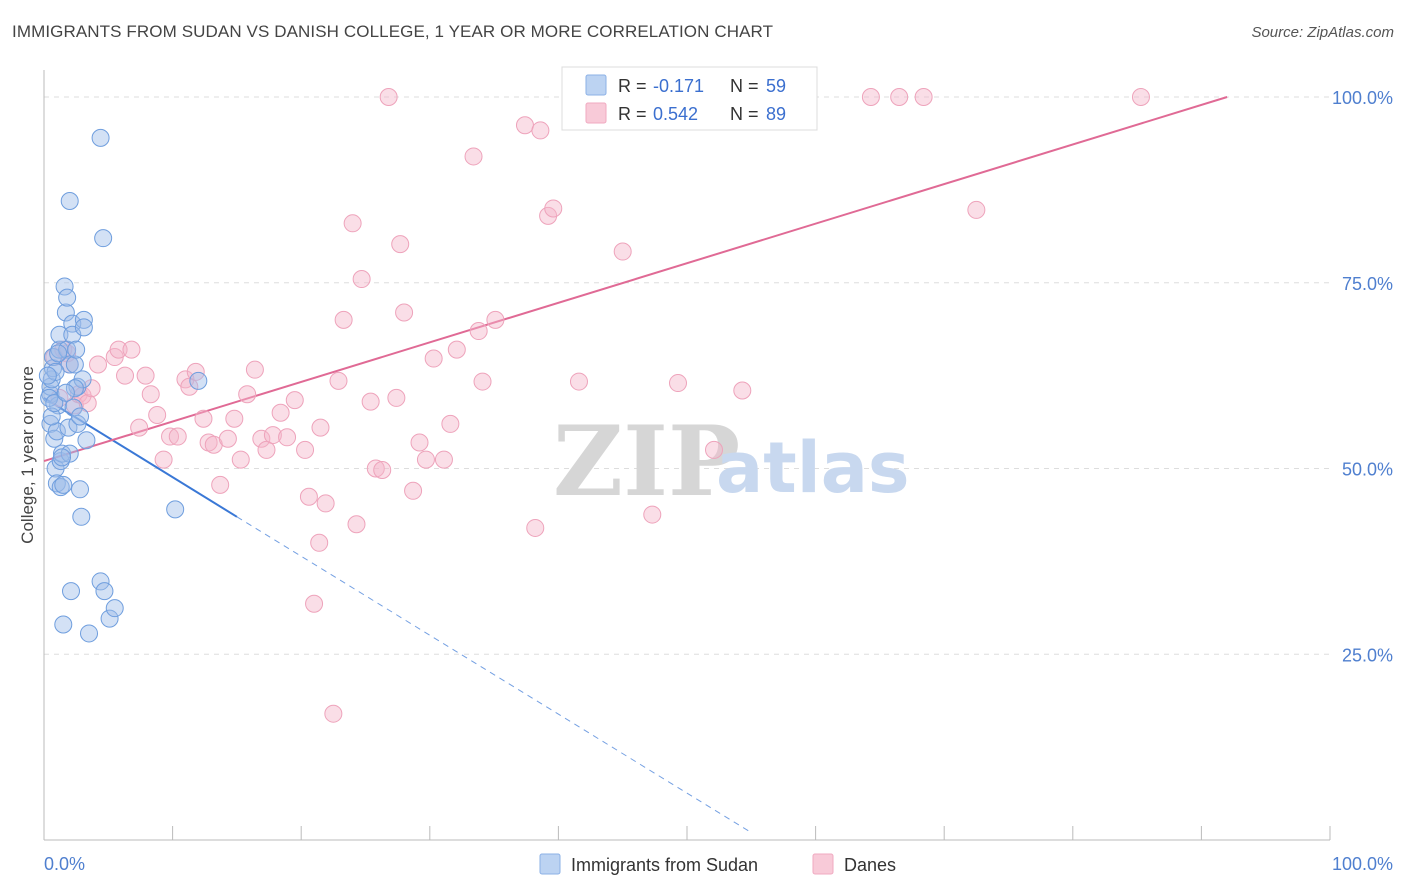 This screenshot has width=1406, height=892. What do you see at coordinates (64, 864) in the screenshot?
I see `x-tick-label-0: 0.0%` at bounding box center [64, 864].